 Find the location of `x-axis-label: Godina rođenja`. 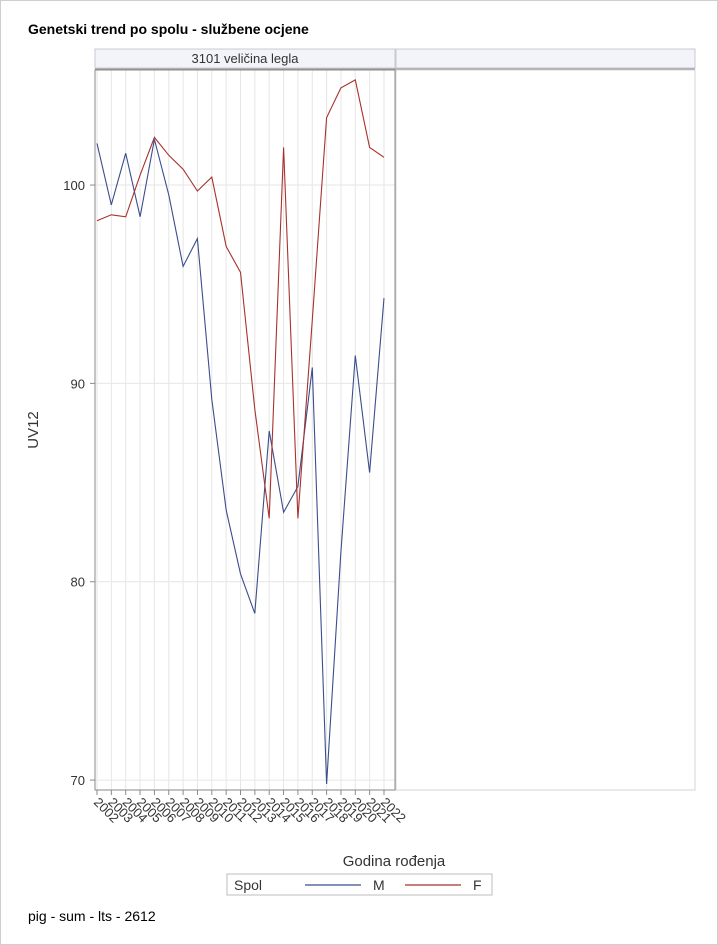

x-axis-label: Godina rođenja is located at coordinates (394, 861).